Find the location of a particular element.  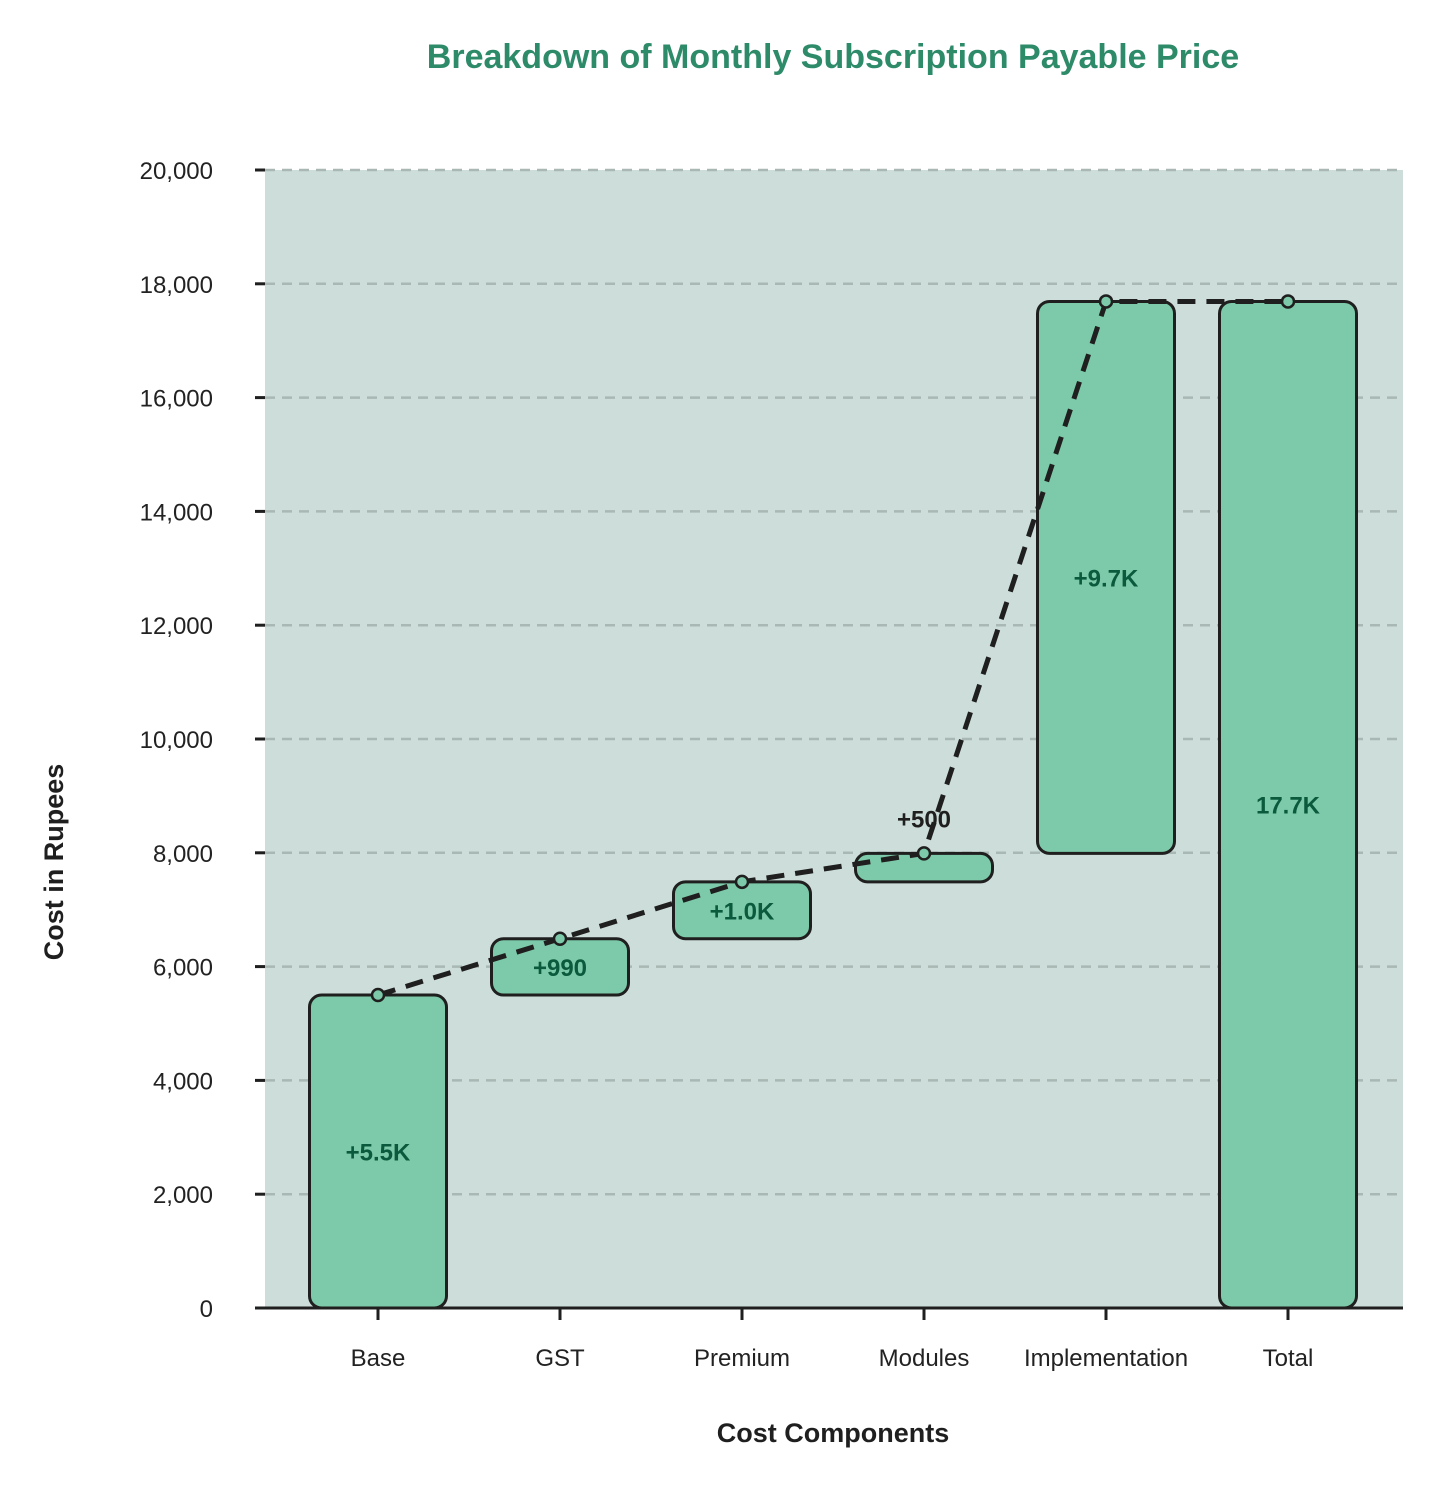

x-tick-label-modules: Modules is located at coordinates (924, 1358).